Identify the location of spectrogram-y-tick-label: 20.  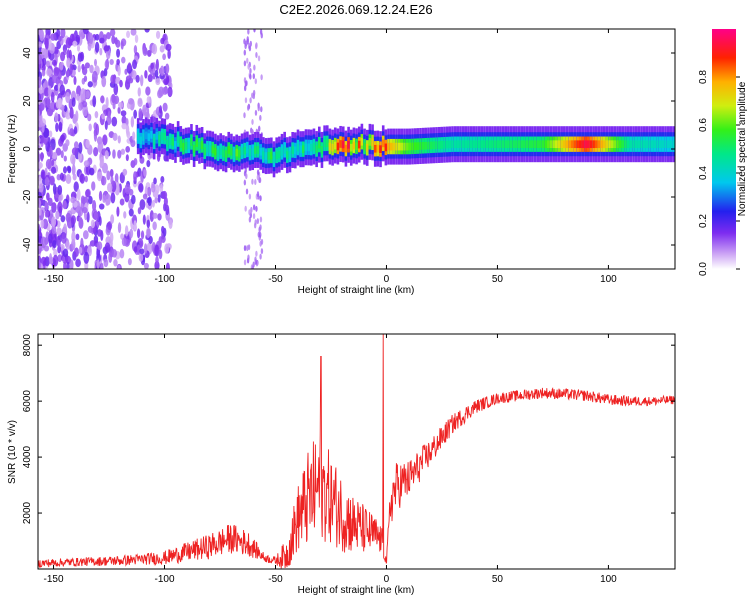
(27, 101).